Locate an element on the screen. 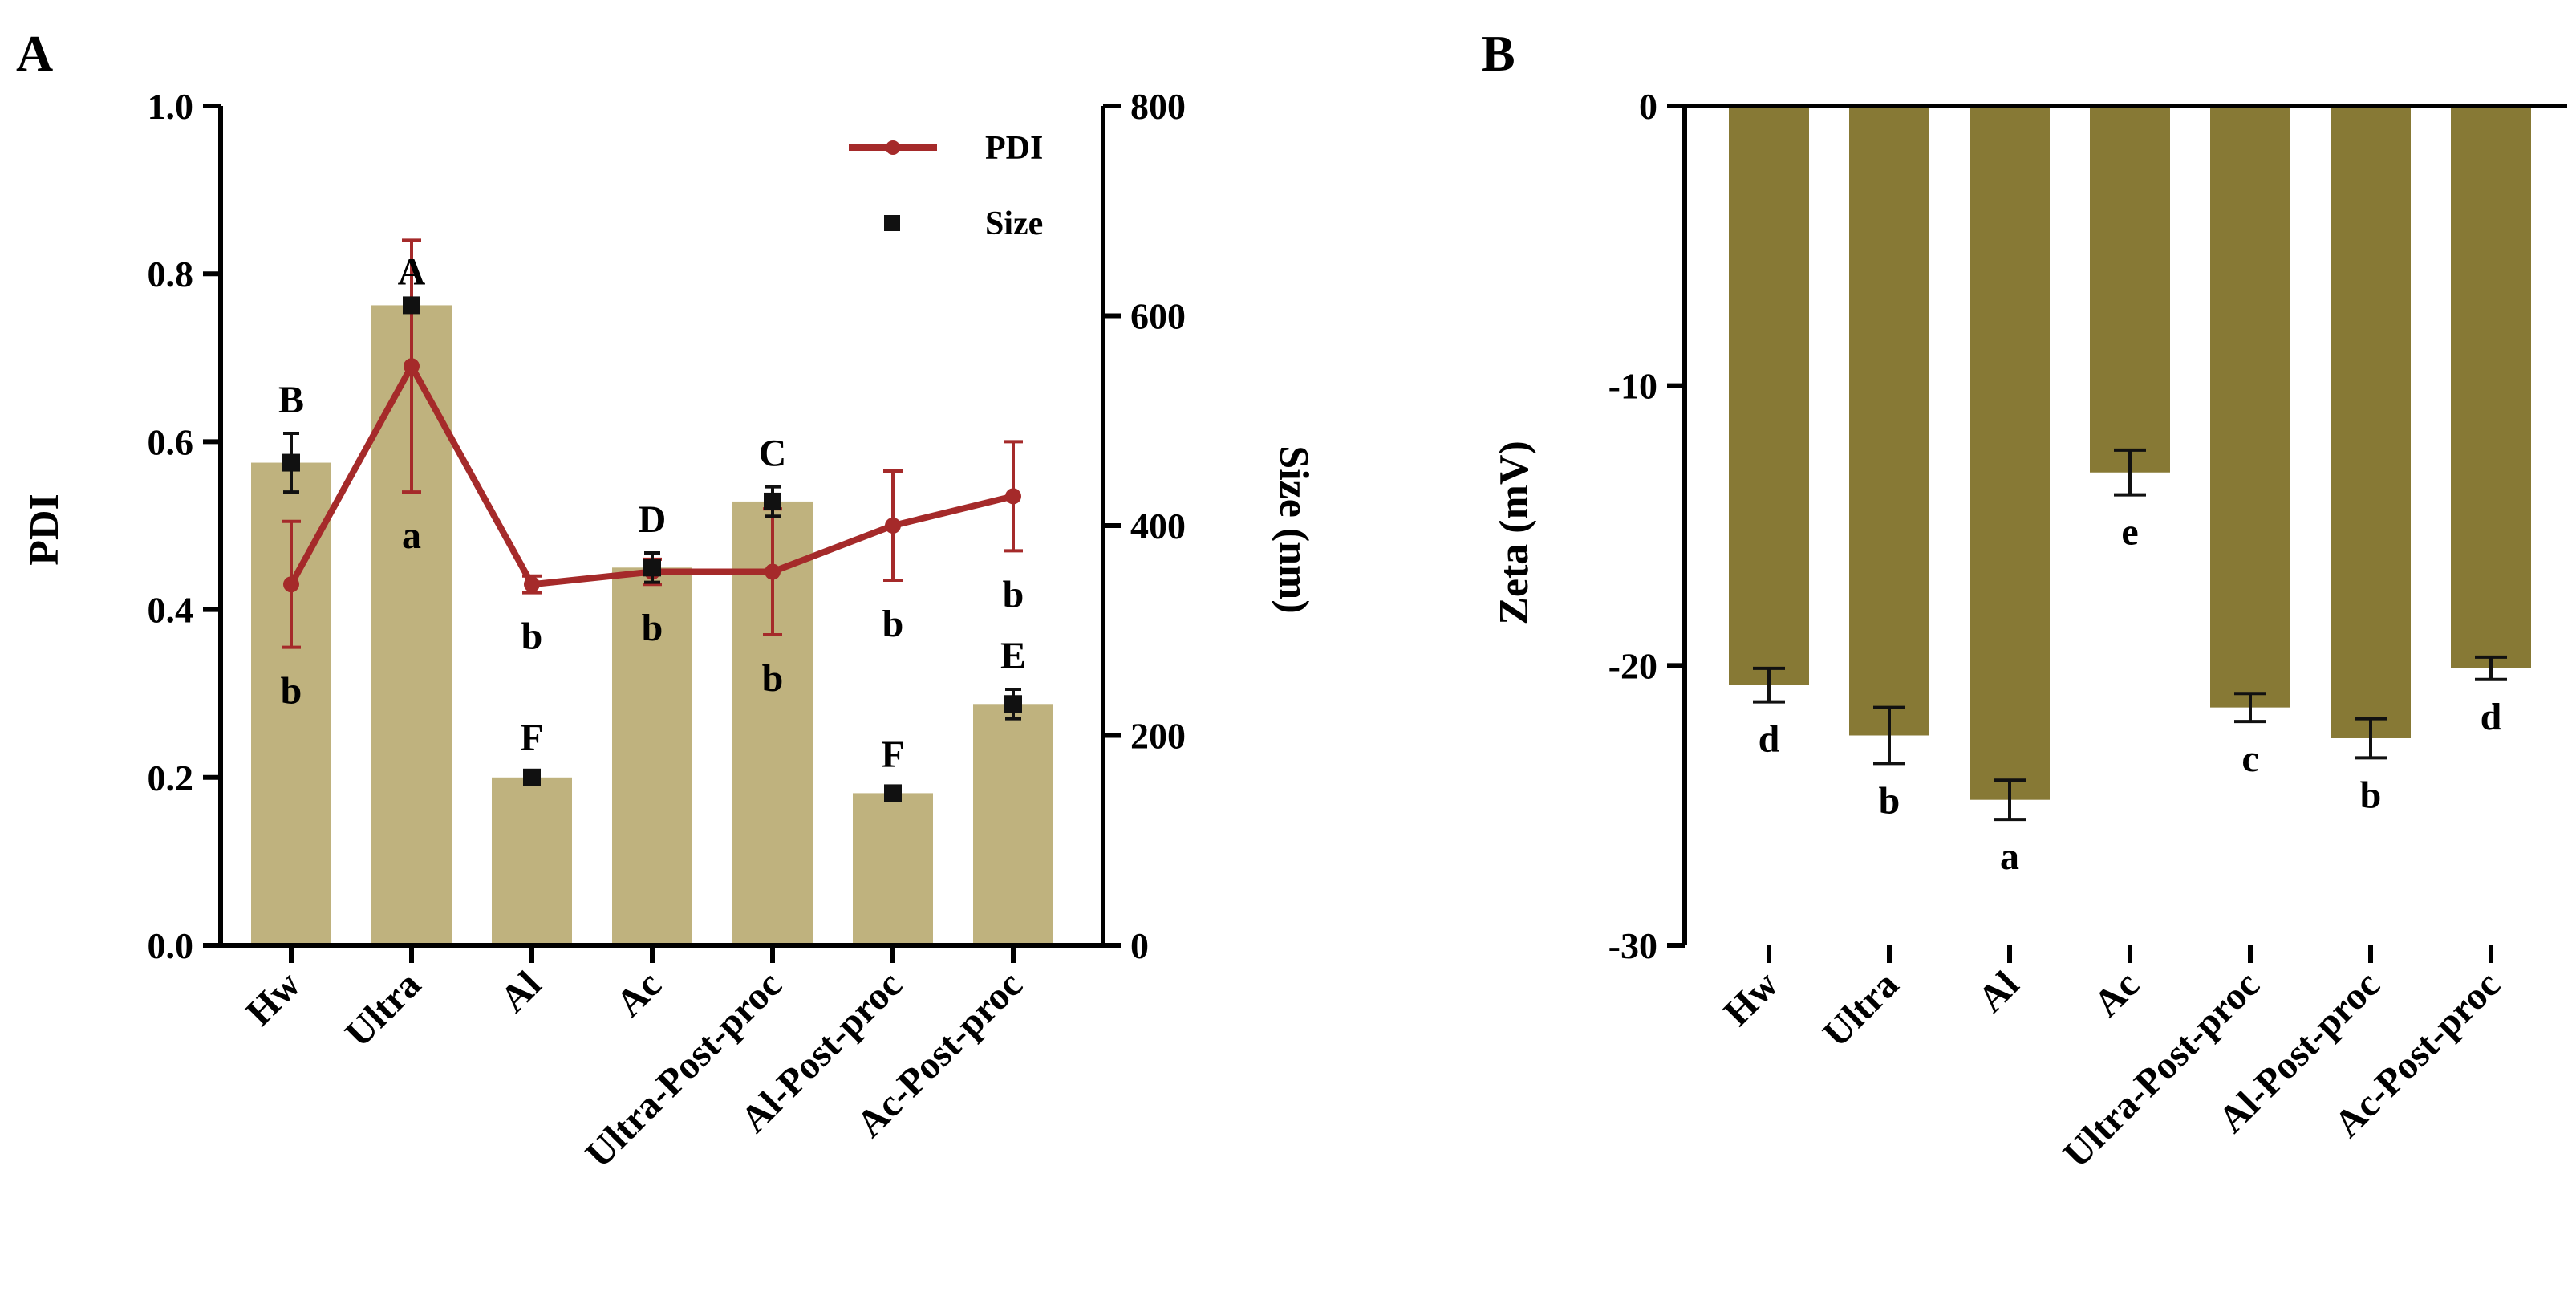 This screenshot has height=1300, width=2576. panel-a-letter: A is located at coordinates (34, 53).